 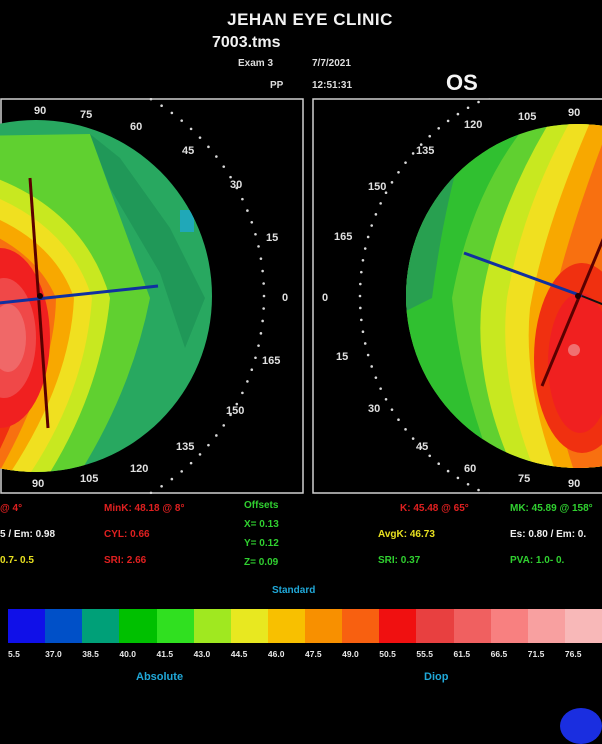 I want to click on right-deg-60: 60, so click(x=470, y=469).